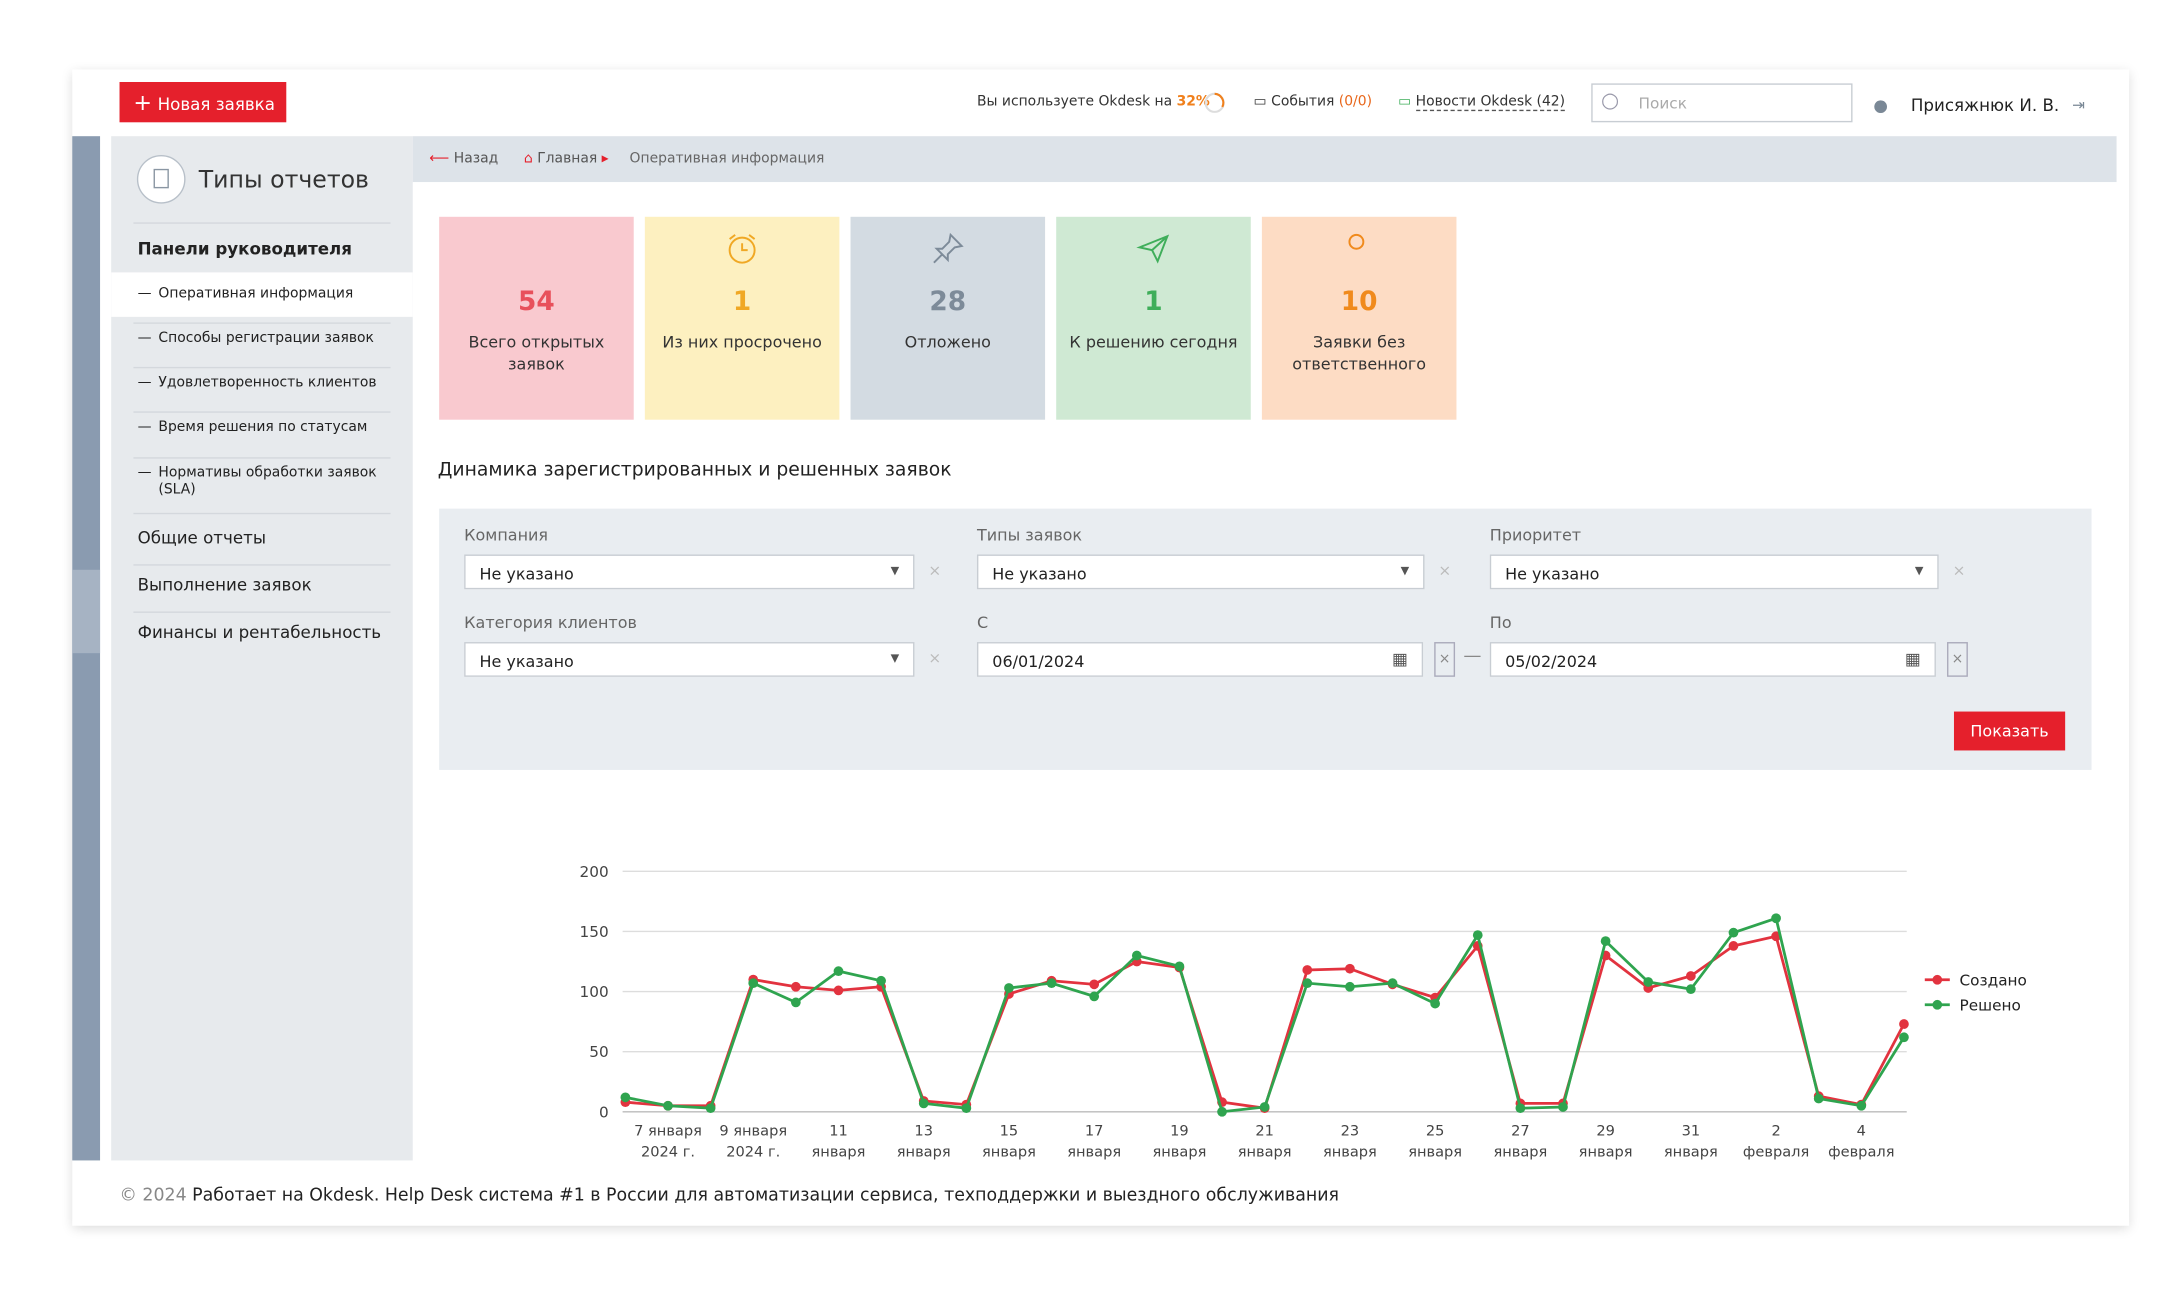  What do you see at coordinates (476, 159) in the screenshot?
I see `back-label: Назад` at bounding box center [476, 159].